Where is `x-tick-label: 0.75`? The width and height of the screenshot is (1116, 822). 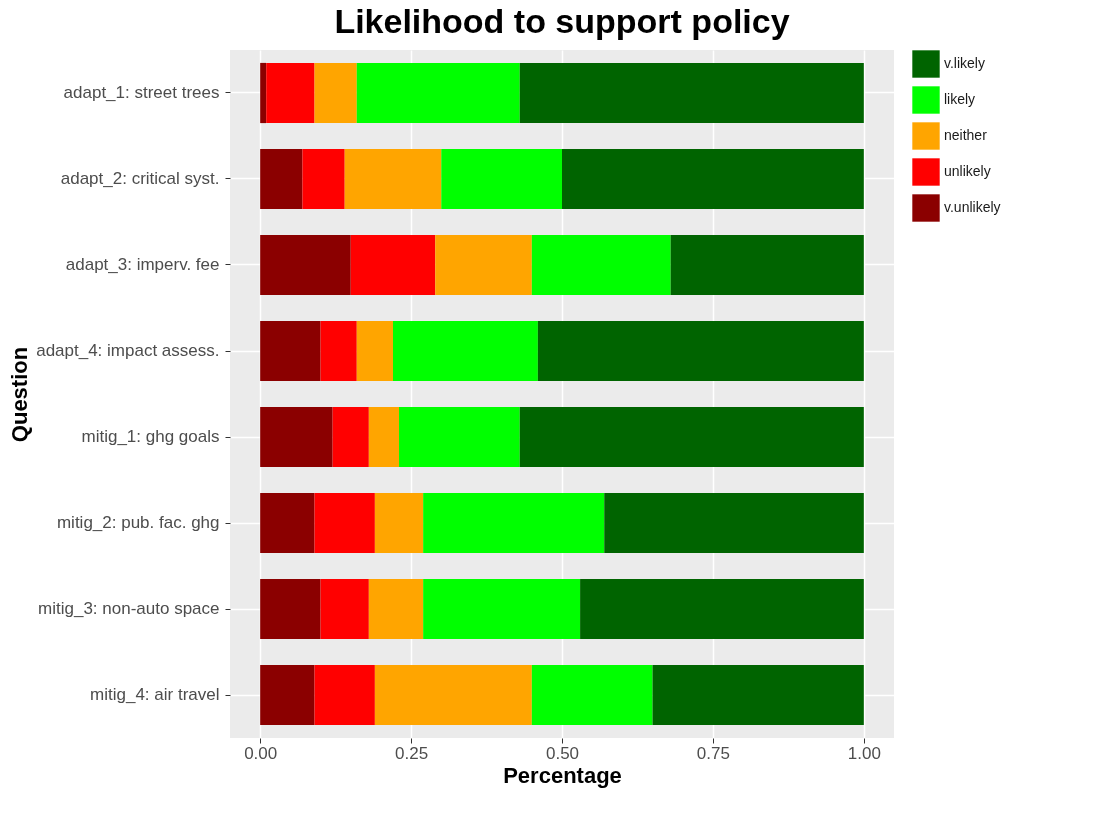
x-tick-label: 0.75 is located at coordinates (713, 753).